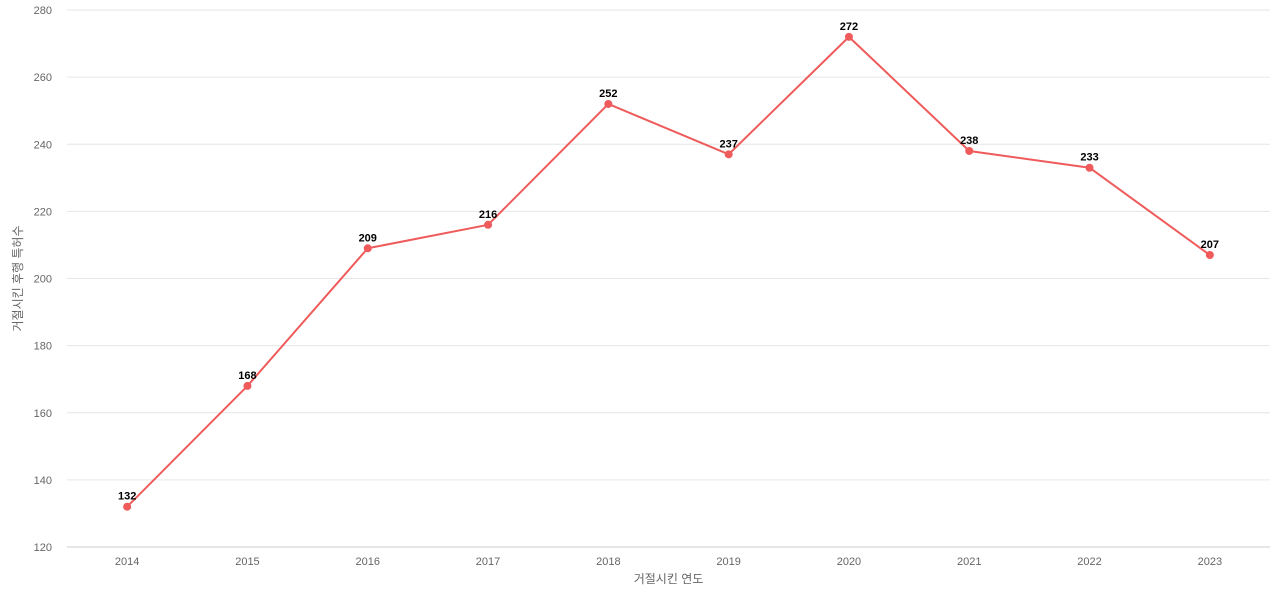 This screenshot has width=1280, height=605. Describe the element at coordinates (488, 215) in the screenshot. I see `data-label: 216` at that location.